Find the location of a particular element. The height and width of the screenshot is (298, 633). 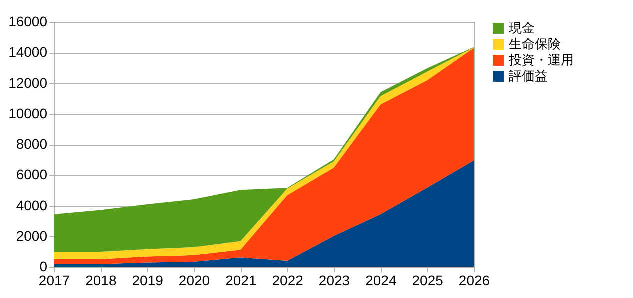

x-tick-label: 2024 is located at coordinates (381, 280).